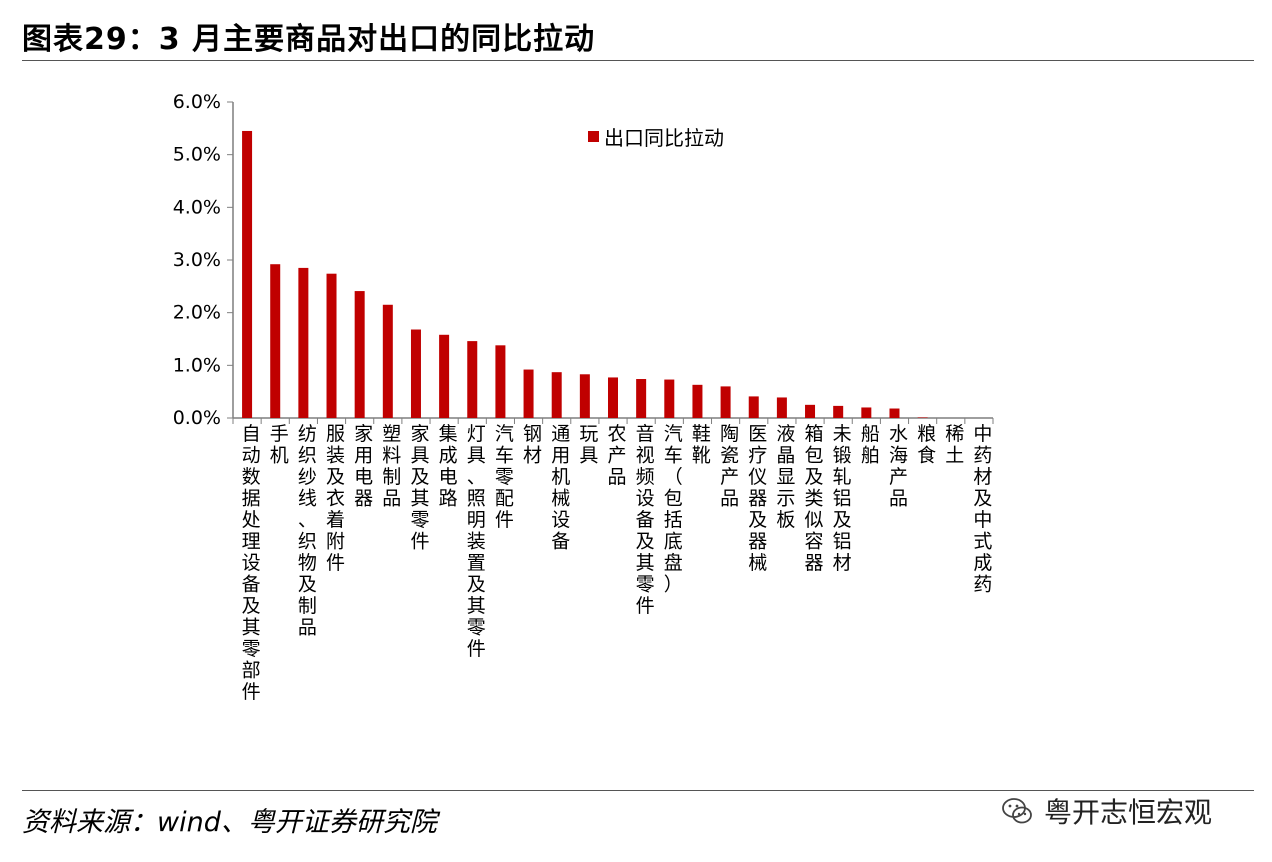 The width and height of the screenshot is (1272, 862). Describe the element at coordinates (645, 520) in the screenshot. I see `category-label: 音视频设备及其零件` at that location.